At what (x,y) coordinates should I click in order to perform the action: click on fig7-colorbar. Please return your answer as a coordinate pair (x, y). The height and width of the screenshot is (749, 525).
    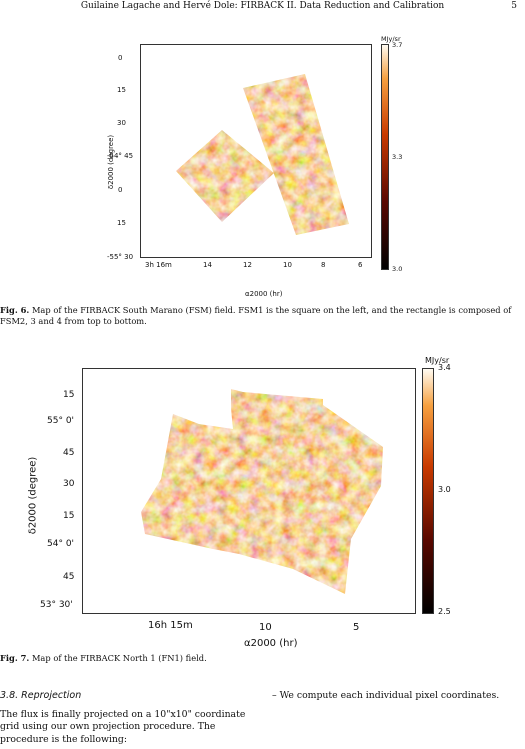
    Looking at the image, I should click on (428, 491).